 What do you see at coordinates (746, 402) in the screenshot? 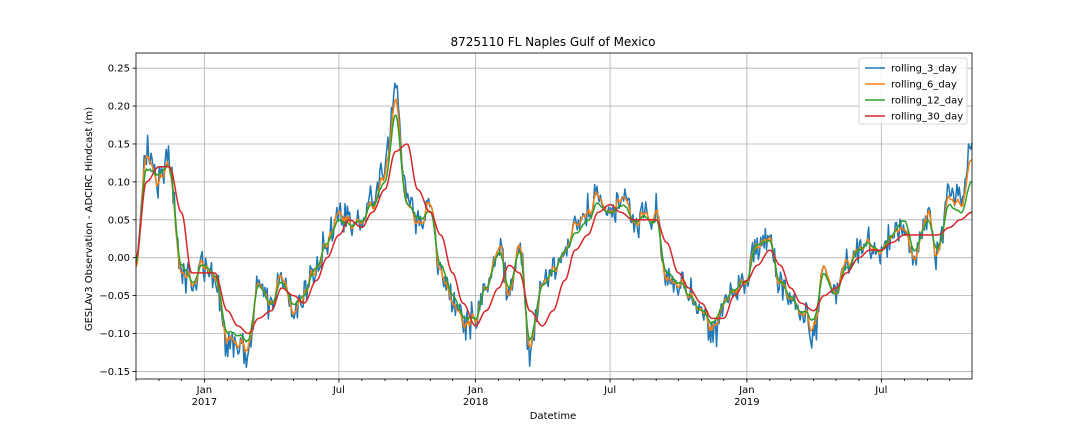
I see `x-tick-year-label: 2019` at bounding box center [746, 402].